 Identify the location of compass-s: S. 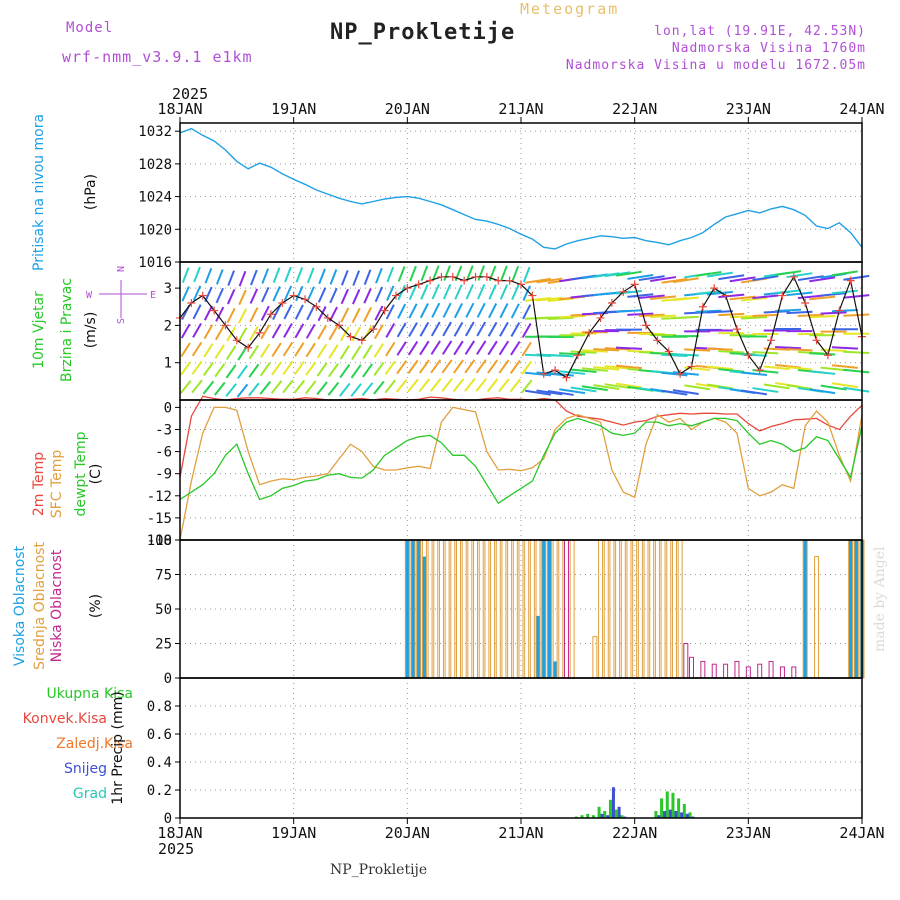
(121, 321).